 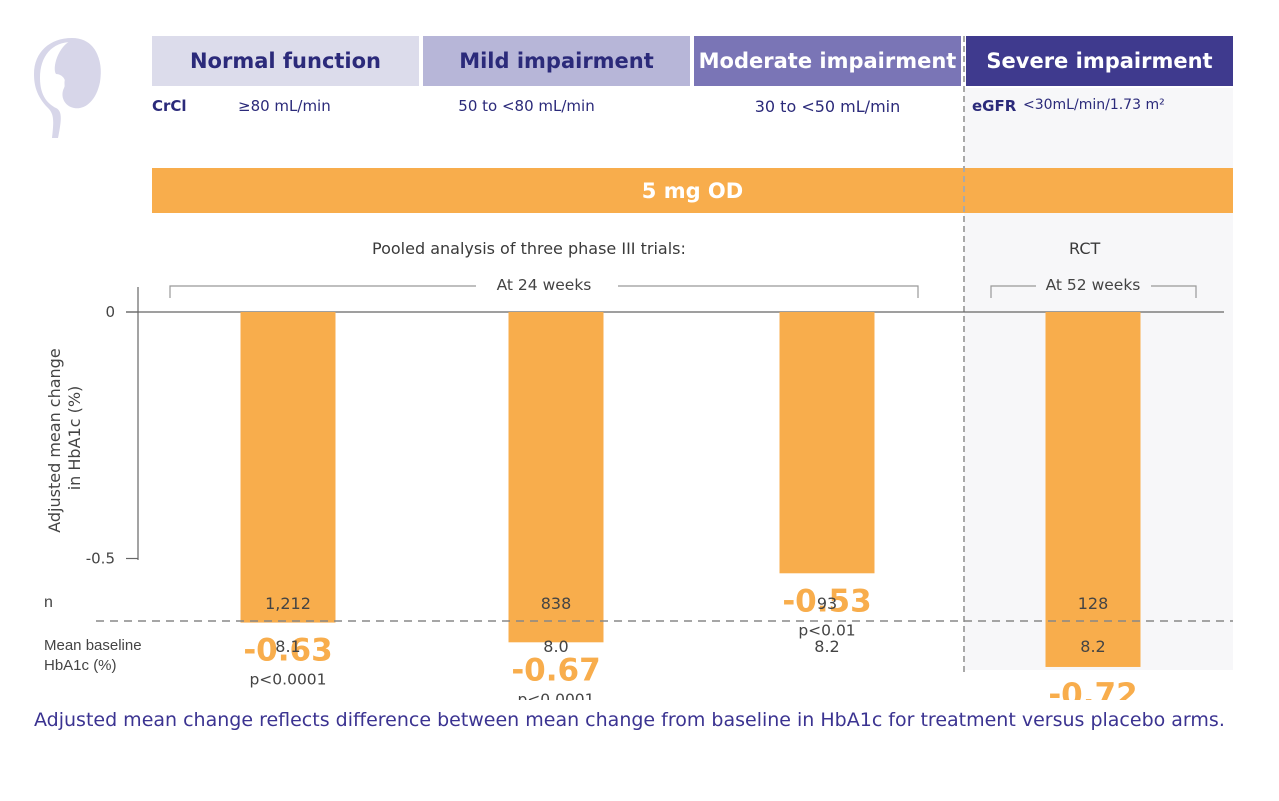 I want to click on n-value-cell: 93, so click(x=827, y=603).